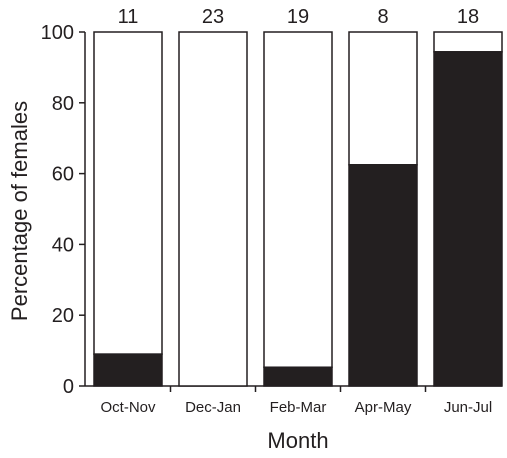 The image size is (507, 458). I want to click on y-axis-title: Percentage of females, so click(19, 211).